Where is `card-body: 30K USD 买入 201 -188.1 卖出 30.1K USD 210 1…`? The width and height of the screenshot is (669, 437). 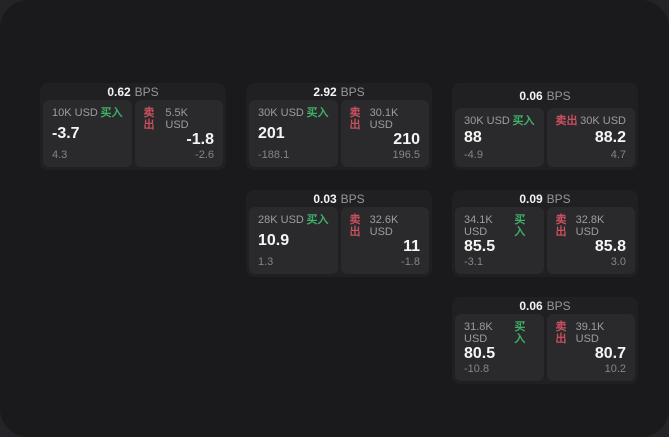
card-body: 30K USD 买入 201 -188.1 卖出 30.1K USD 210 1… is located at coordinates (339, 135).